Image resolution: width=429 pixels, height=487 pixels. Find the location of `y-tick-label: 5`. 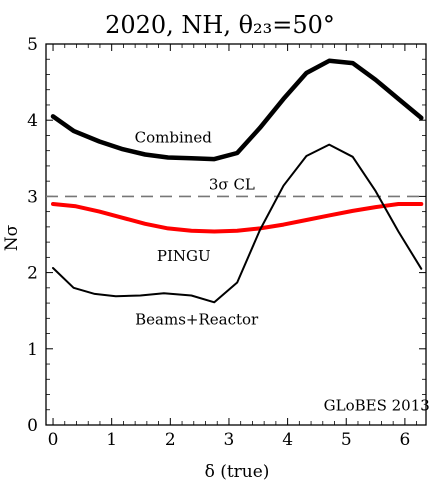

y-tick-label: 5 is located at coordinates (32, 45).